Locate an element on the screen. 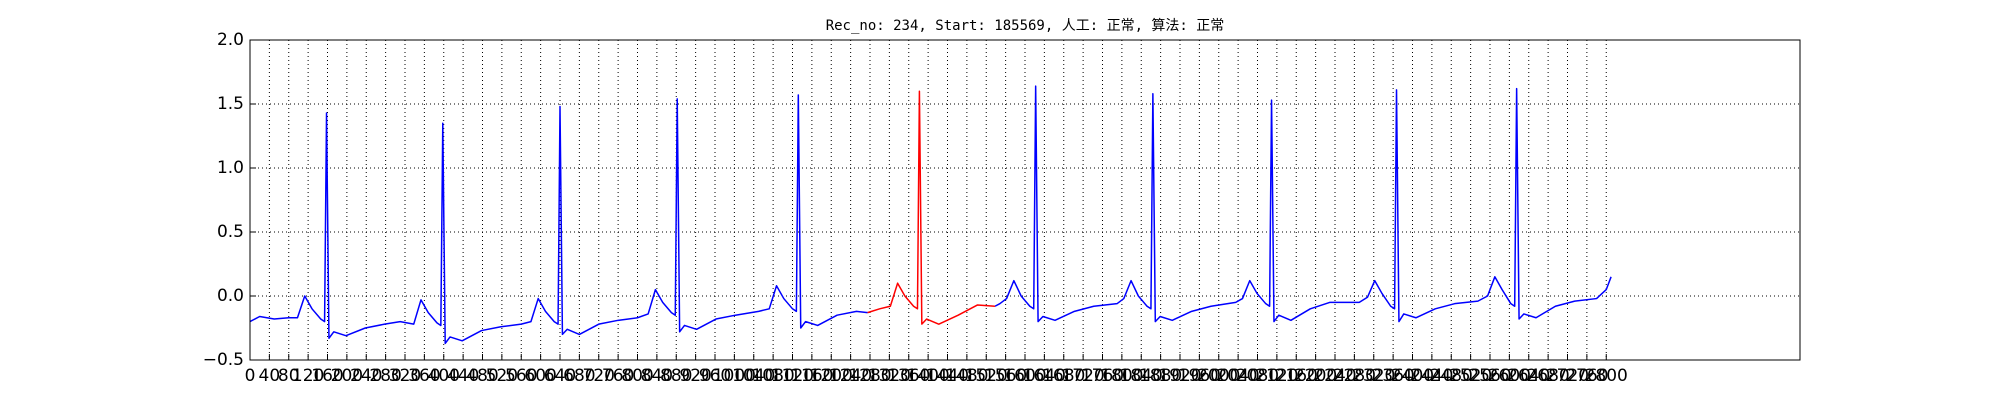  x-tick-label: 2160 is located at coordinates (1296, 376).